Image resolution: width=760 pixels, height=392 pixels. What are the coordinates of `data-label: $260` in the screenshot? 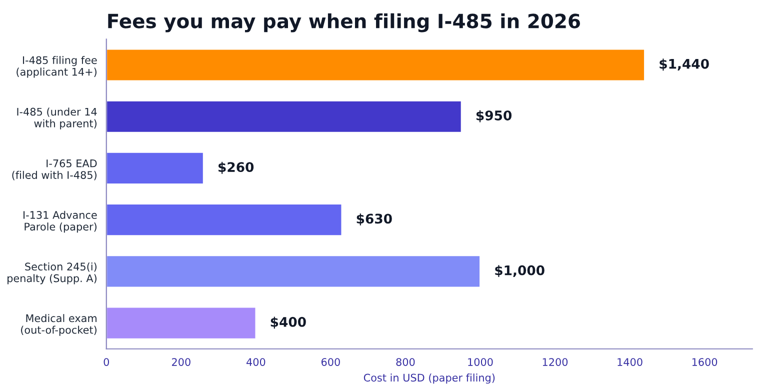 It's located at (236, 168).